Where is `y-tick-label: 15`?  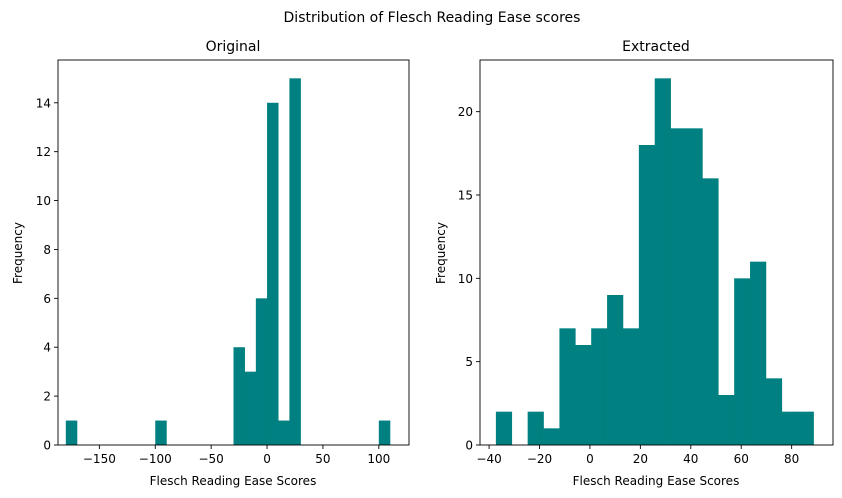 y-tick-label: 15 is located at coordinates (465, 196).